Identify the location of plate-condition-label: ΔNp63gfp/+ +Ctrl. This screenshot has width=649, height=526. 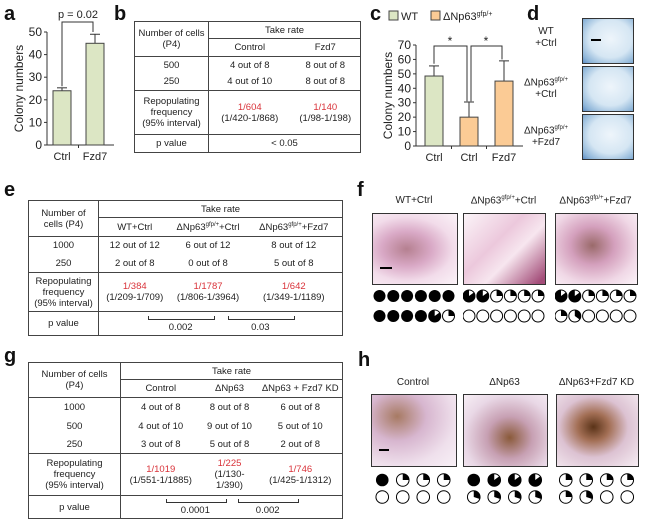
(546, 87).